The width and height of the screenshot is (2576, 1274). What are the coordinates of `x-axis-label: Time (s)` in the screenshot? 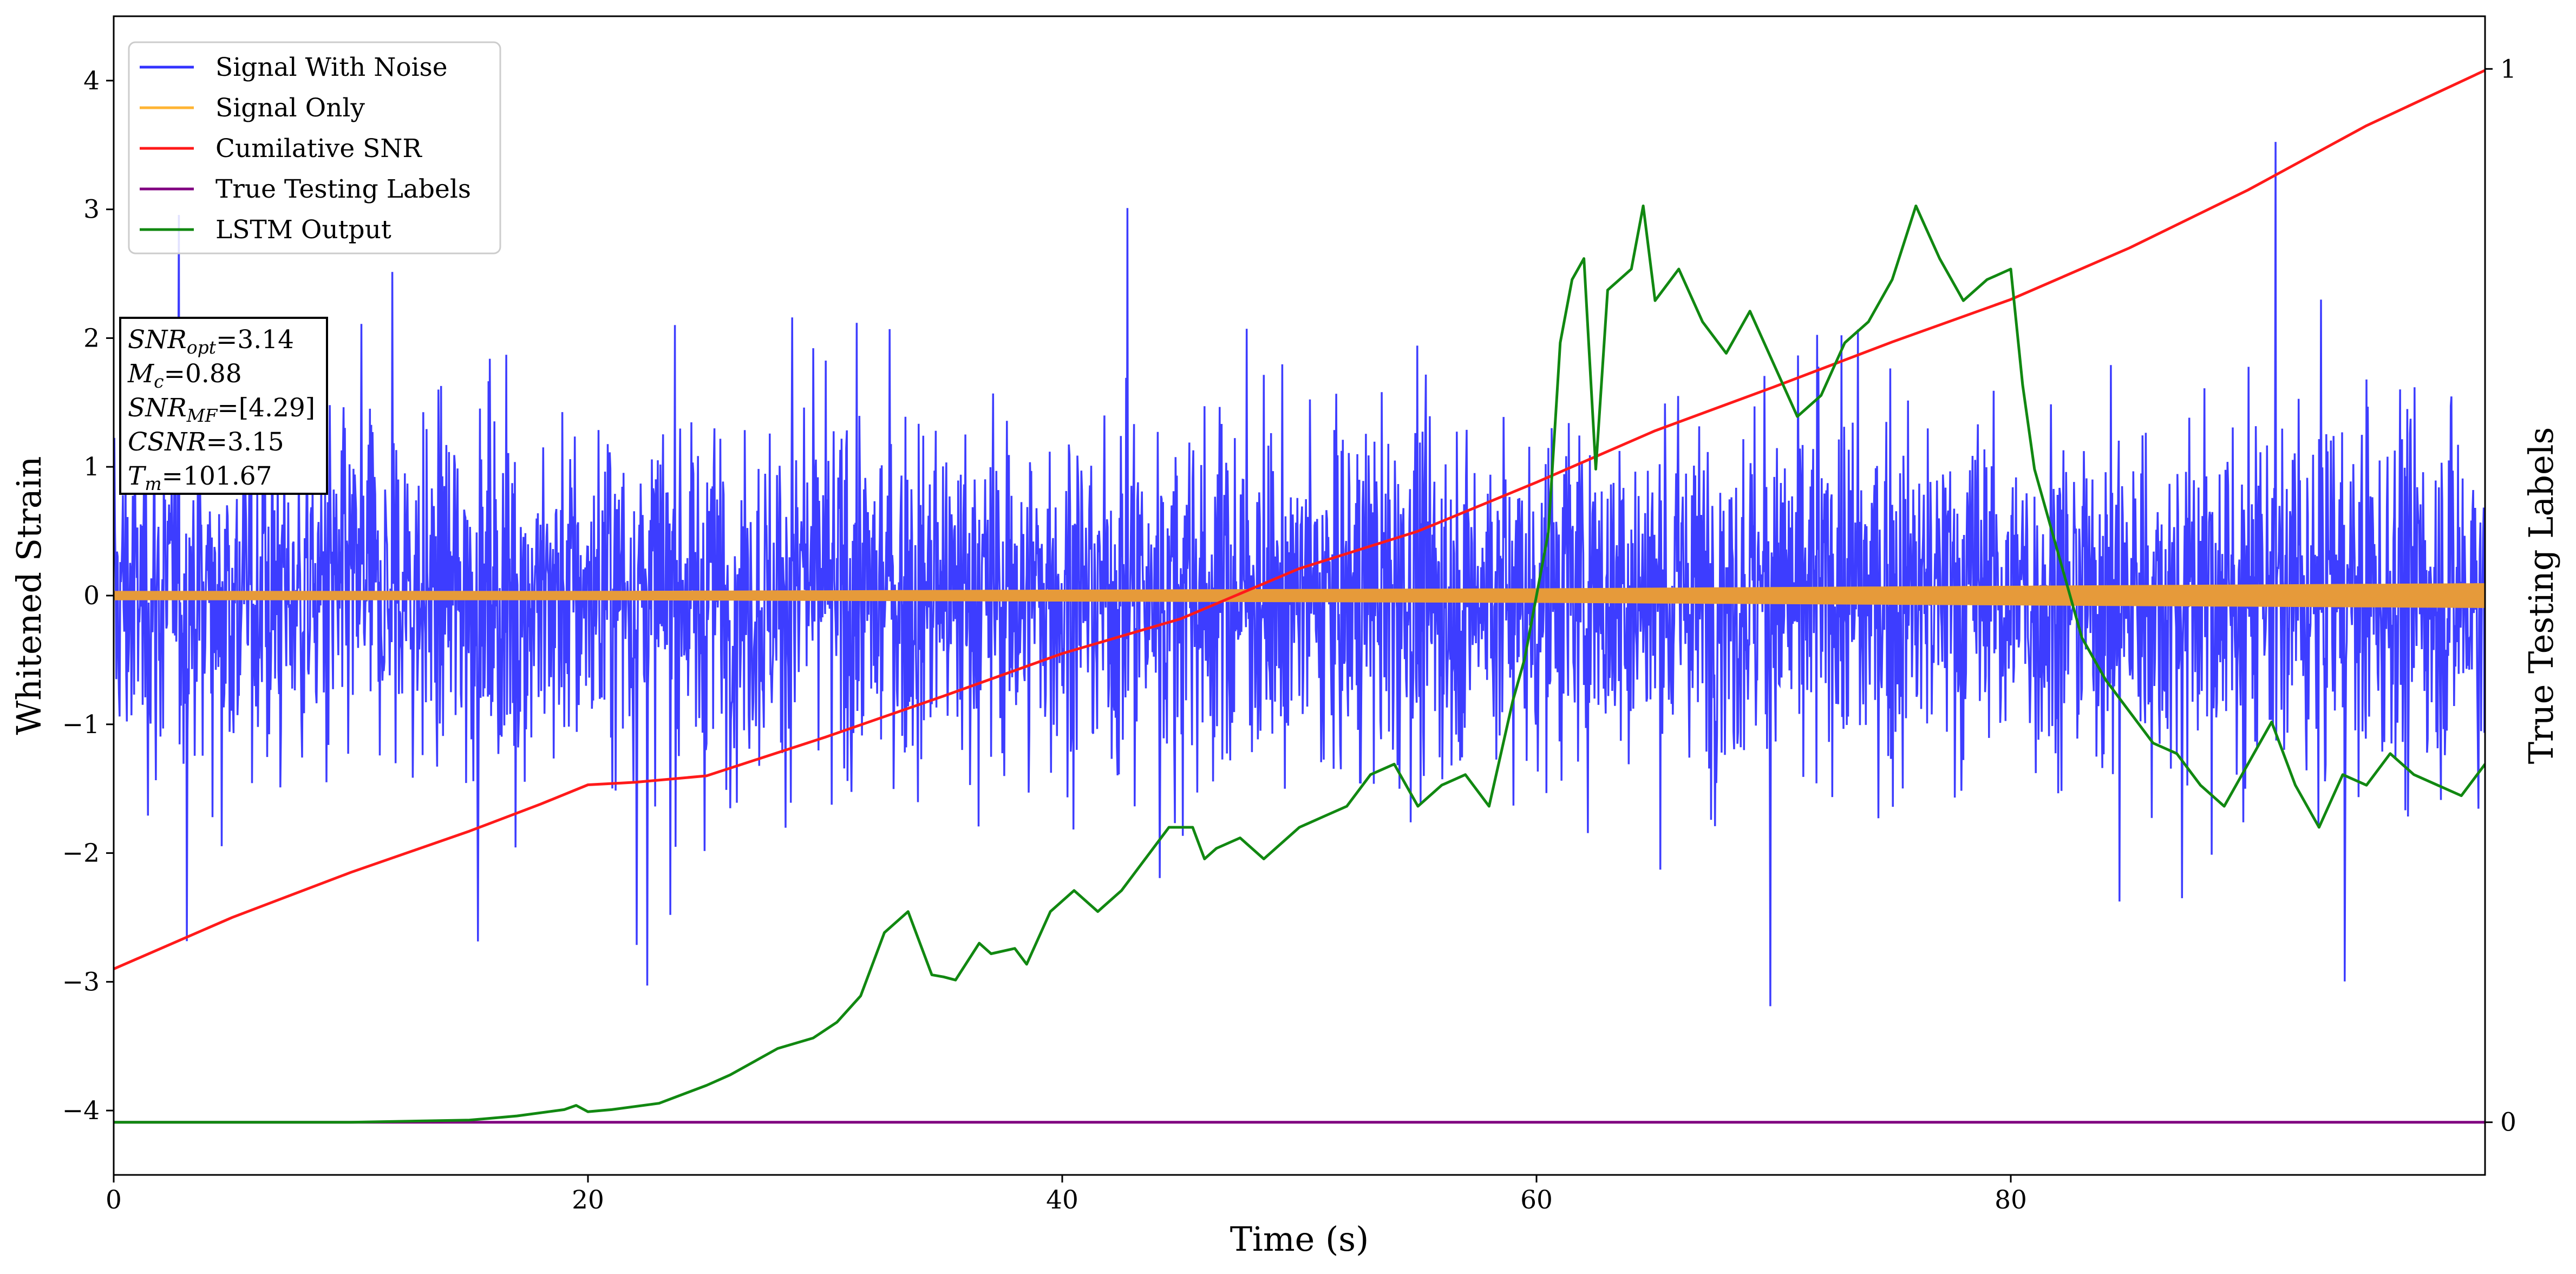 It's located at (1300, 1239).